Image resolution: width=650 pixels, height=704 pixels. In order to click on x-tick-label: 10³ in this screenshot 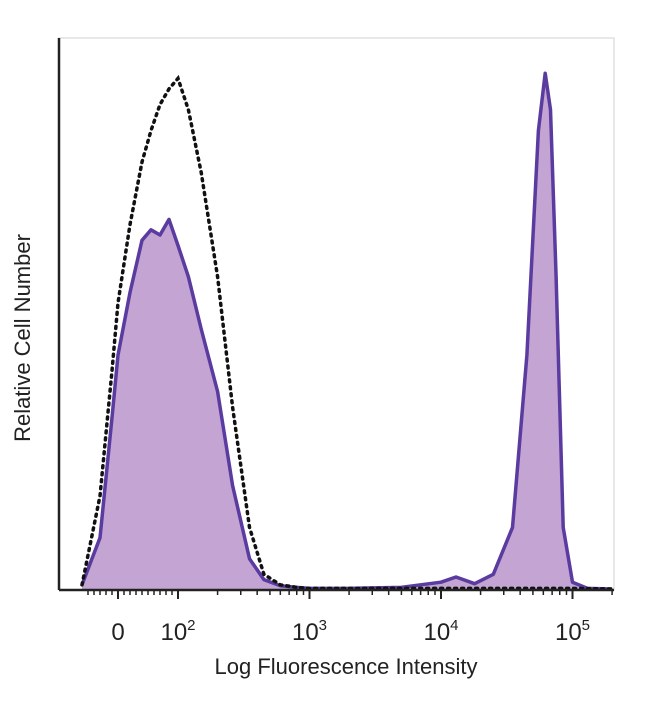, I will do `click(309, 631)`.